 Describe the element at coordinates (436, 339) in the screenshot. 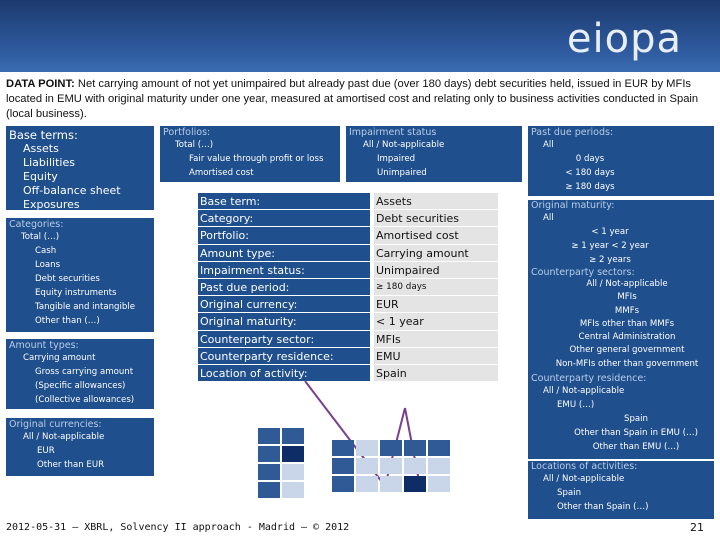

I see `dimension-value: MFIs` at that location.